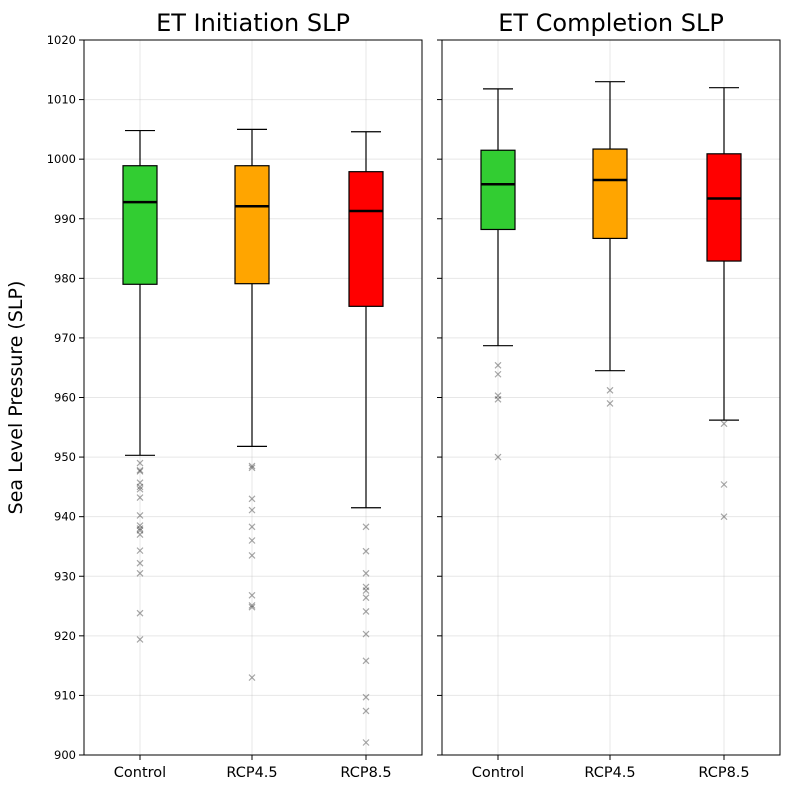  What do you see at coordinates (61, 40) in the screenshot?
I see `ytick-label: 1020` at bounding box center [61, 40].